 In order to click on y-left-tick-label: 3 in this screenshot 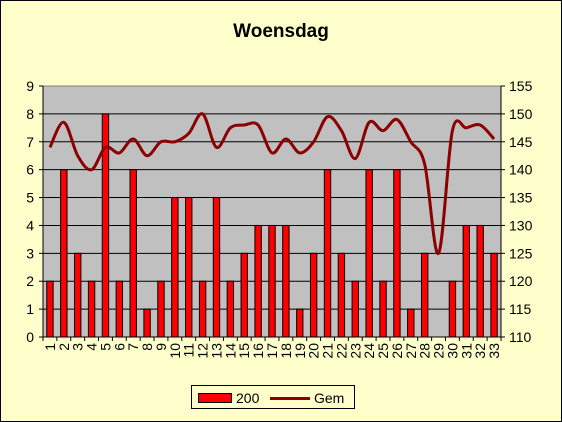, I will do `click(30, 253)`.